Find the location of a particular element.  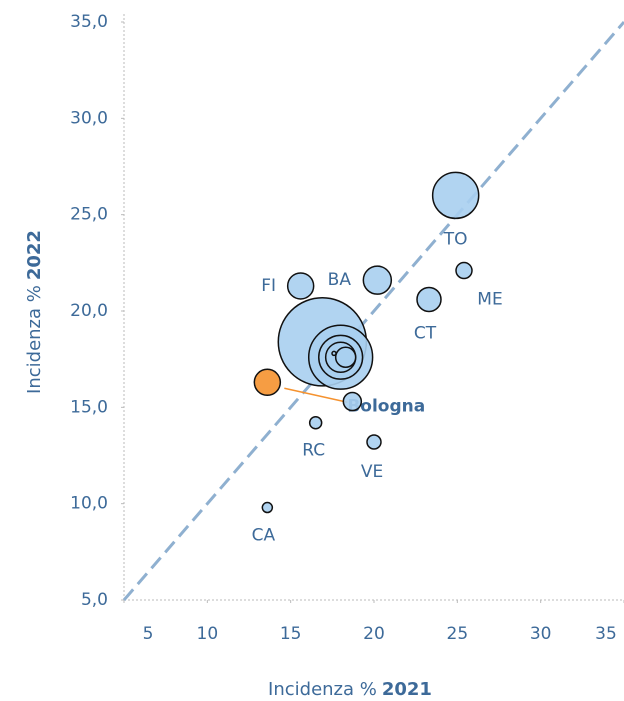

y-tick-label: 15,0 is located at coordinates (89, 407).